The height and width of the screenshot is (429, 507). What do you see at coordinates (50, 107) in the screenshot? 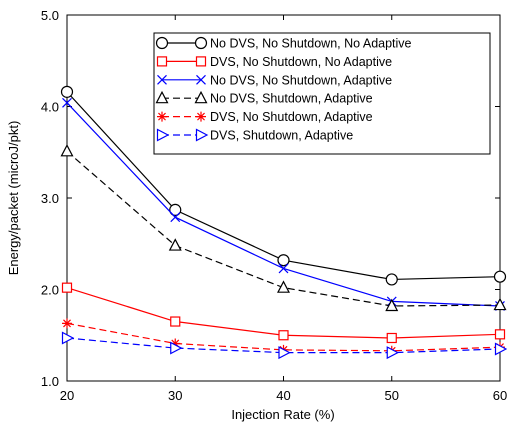
I see `y-tick-label: 4.0` at bounding box center [50, 107].